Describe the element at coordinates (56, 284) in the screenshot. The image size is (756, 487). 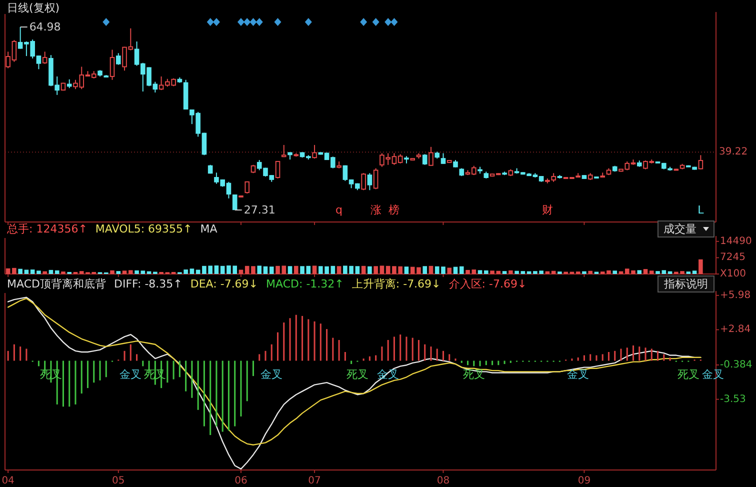
I see `chart-title: MACD顶背离和底背` at that location.